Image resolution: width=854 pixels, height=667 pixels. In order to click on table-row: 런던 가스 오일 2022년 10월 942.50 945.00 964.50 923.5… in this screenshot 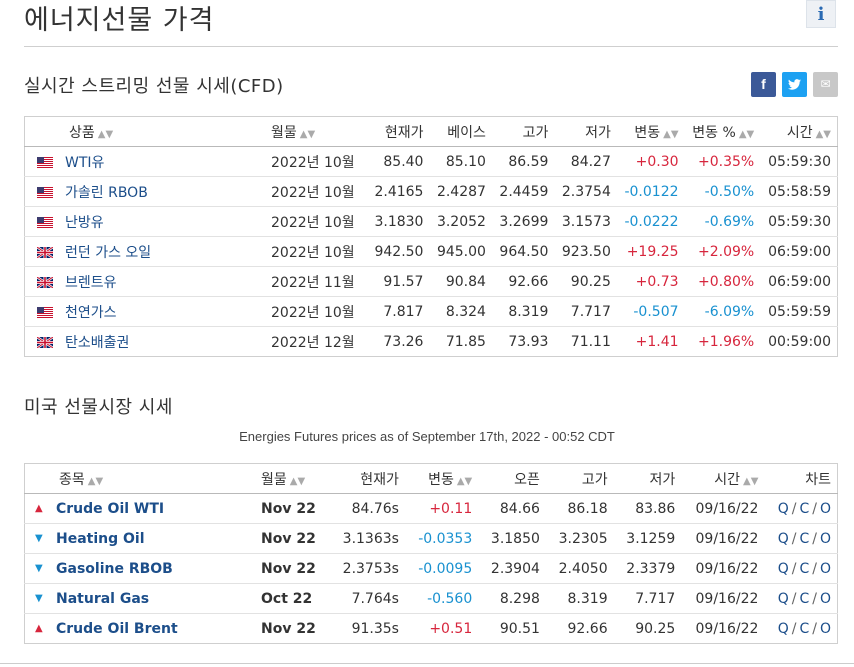, I will do `click(431, 251)`.